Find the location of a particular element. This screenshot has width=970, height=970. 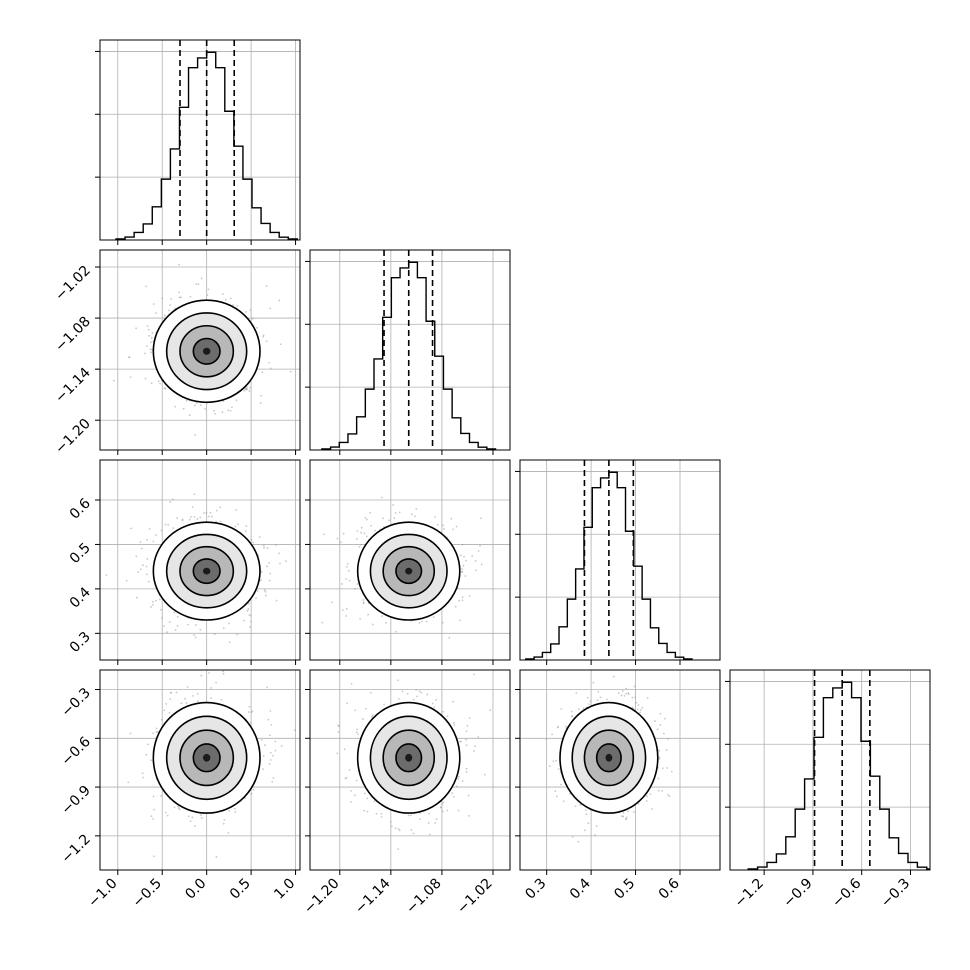

plot-area is located at coordinates (410, 770).